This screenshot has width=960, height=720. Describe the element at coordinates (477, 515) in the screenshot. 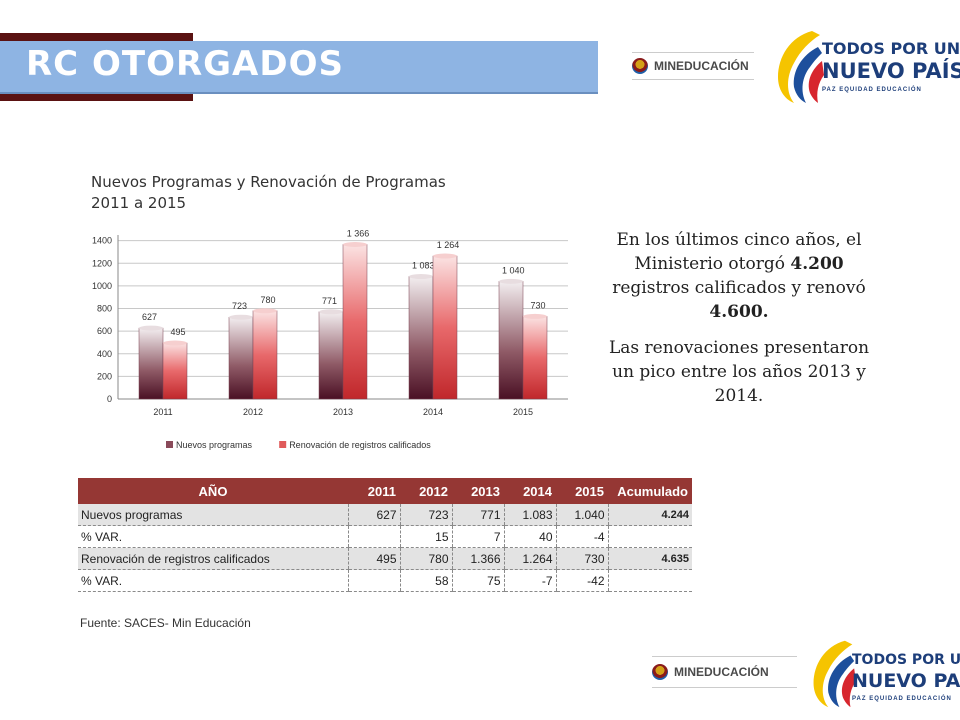

I see `table-cell: 771` at that location.